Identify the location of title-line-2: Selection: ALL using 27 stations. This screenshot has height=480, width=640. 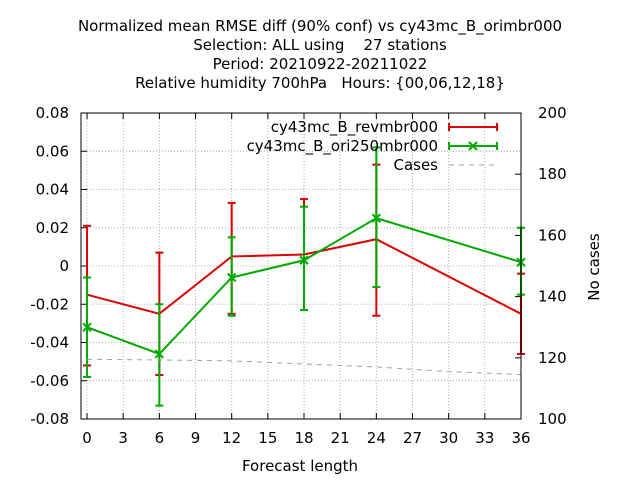
(320, 45).